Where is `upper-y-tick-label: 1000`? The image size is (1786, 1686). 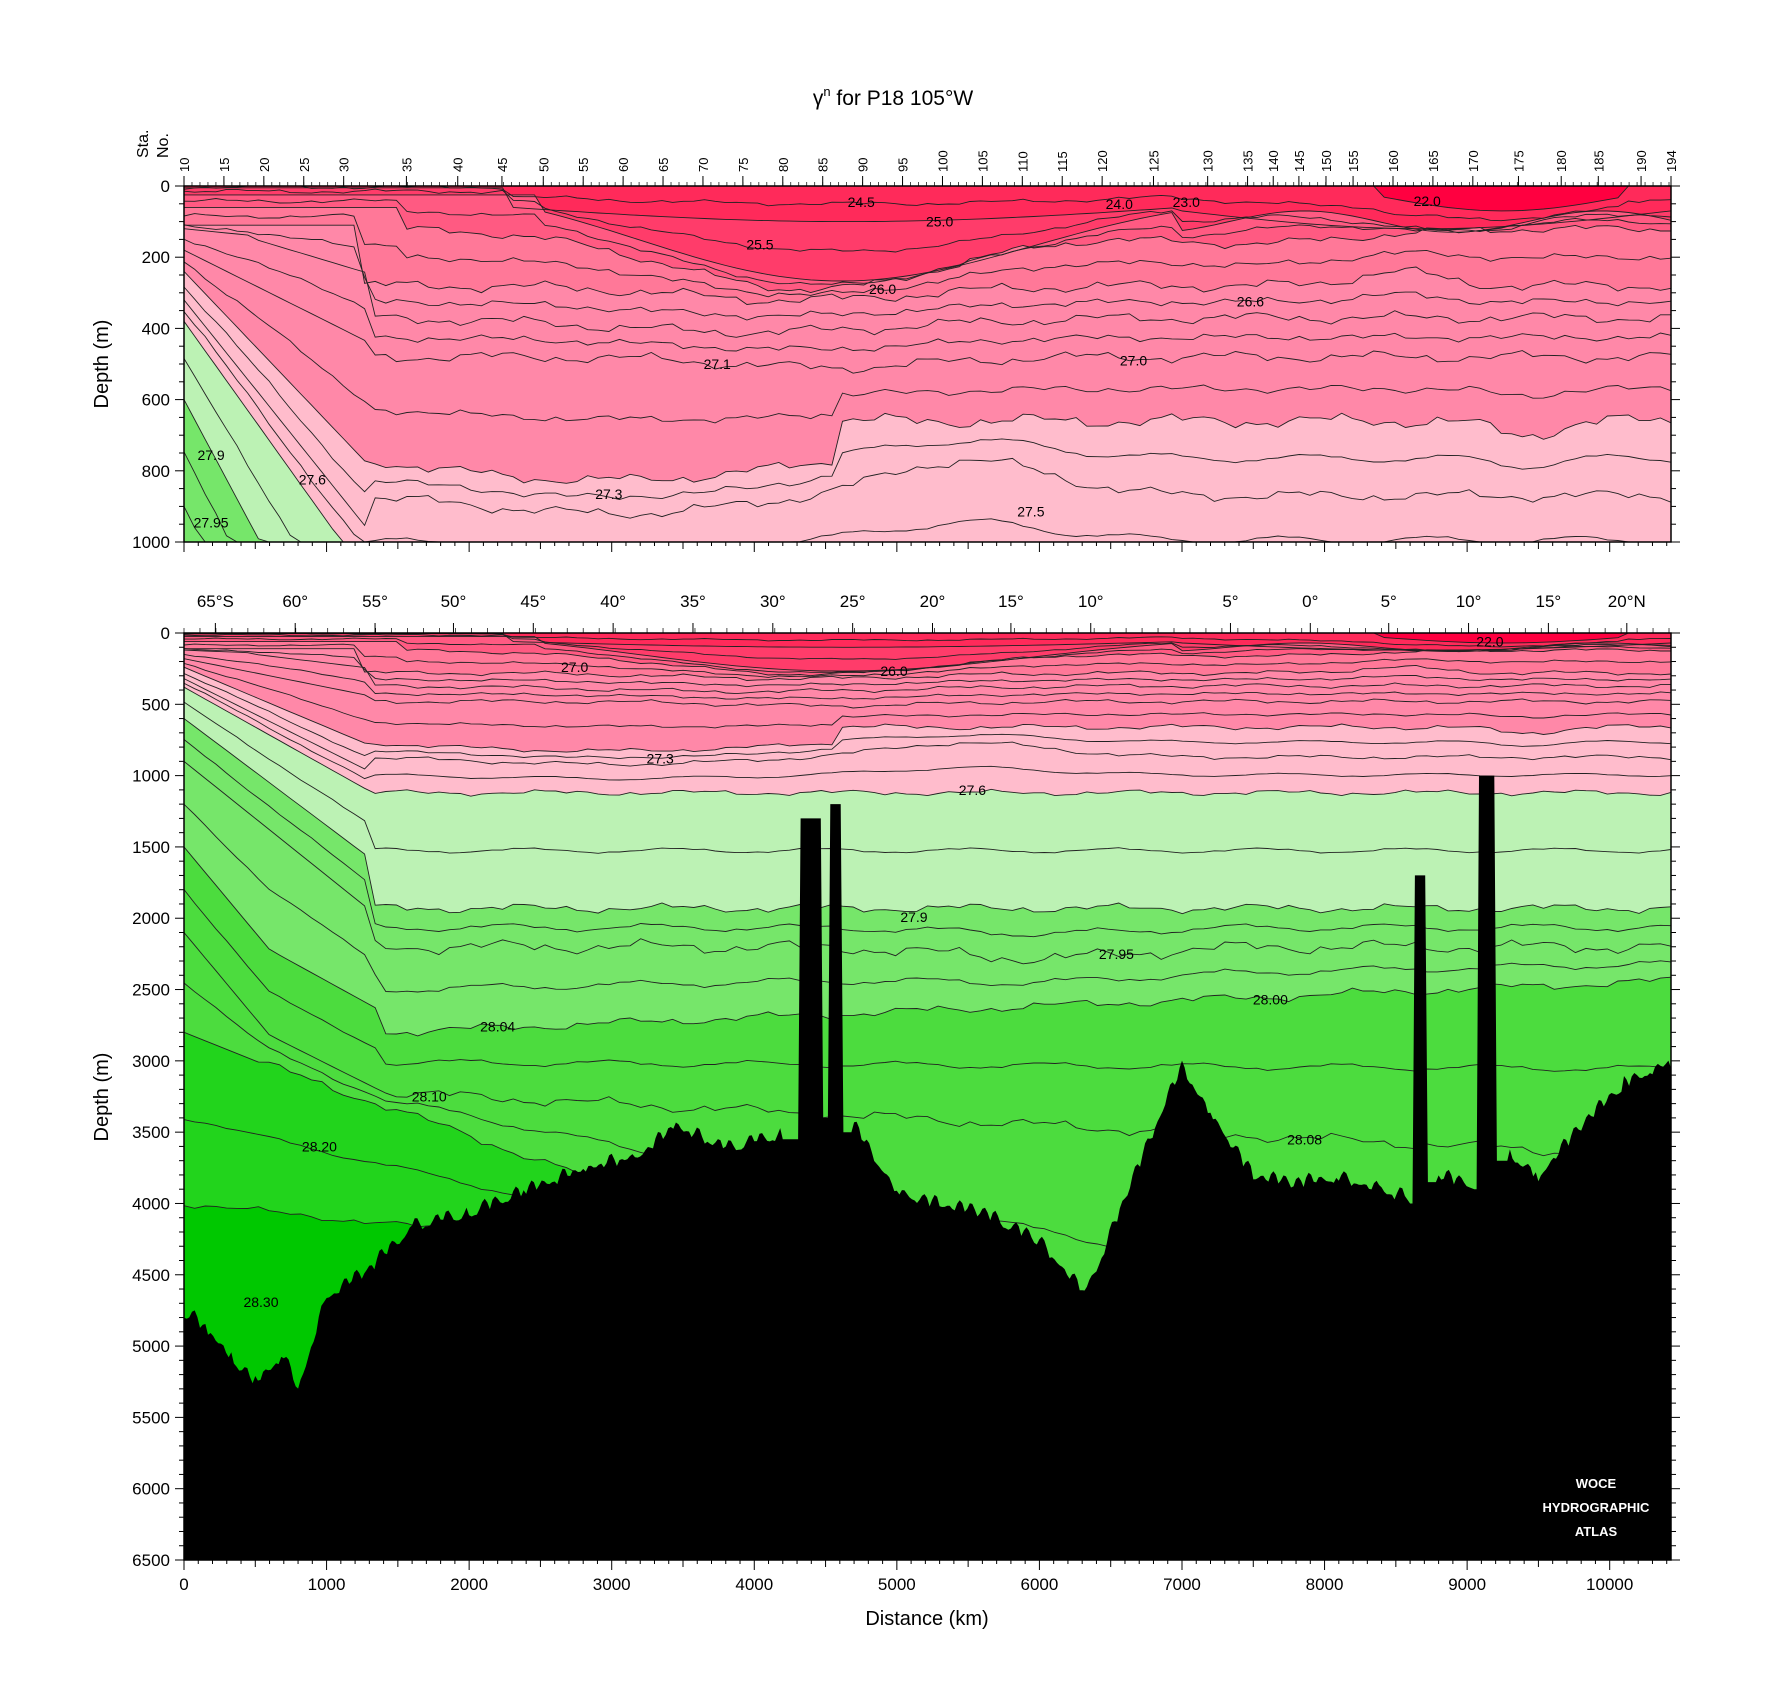 upper-y-tick-label: 1000 is located at coordinates (151, 542).